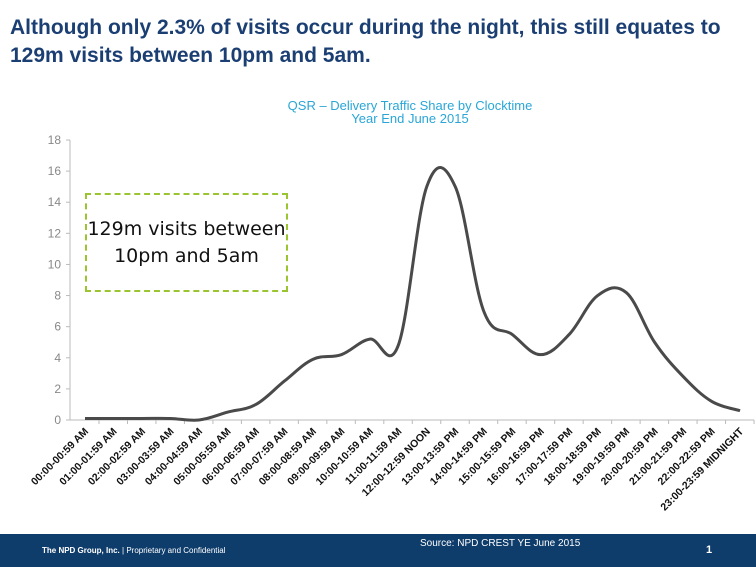 This screenshot has width=756, height=567. Describe the element at coordinates (55, 140) in the screenshot. I see `y-tick-label: 18` at that location.